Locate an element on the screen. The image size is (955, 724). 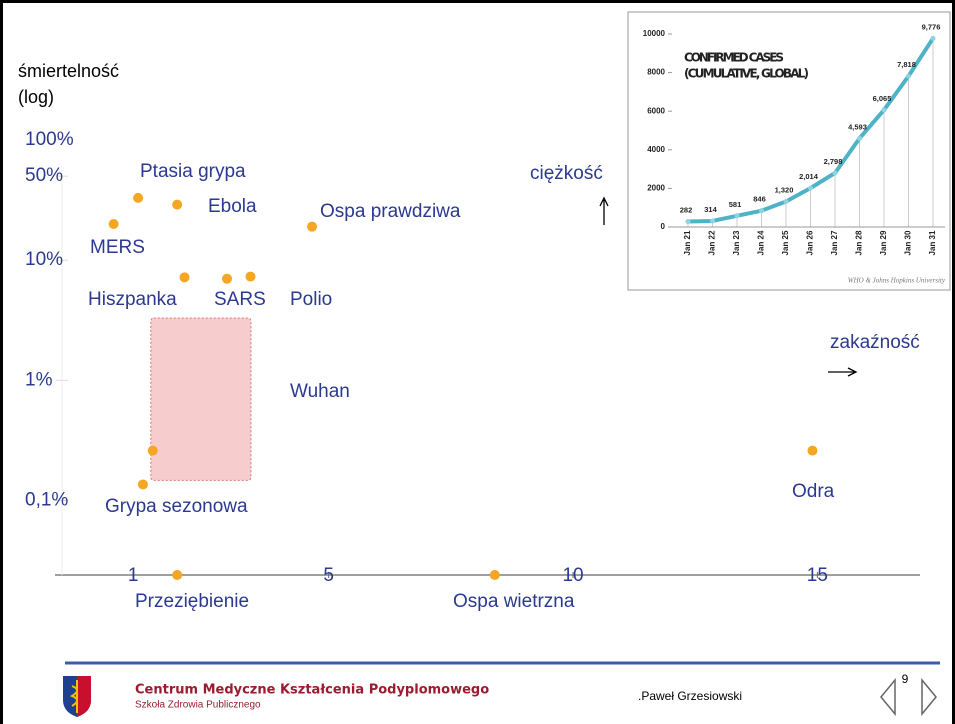
x-tick-label: 15 is located at coordinates (817, 575).